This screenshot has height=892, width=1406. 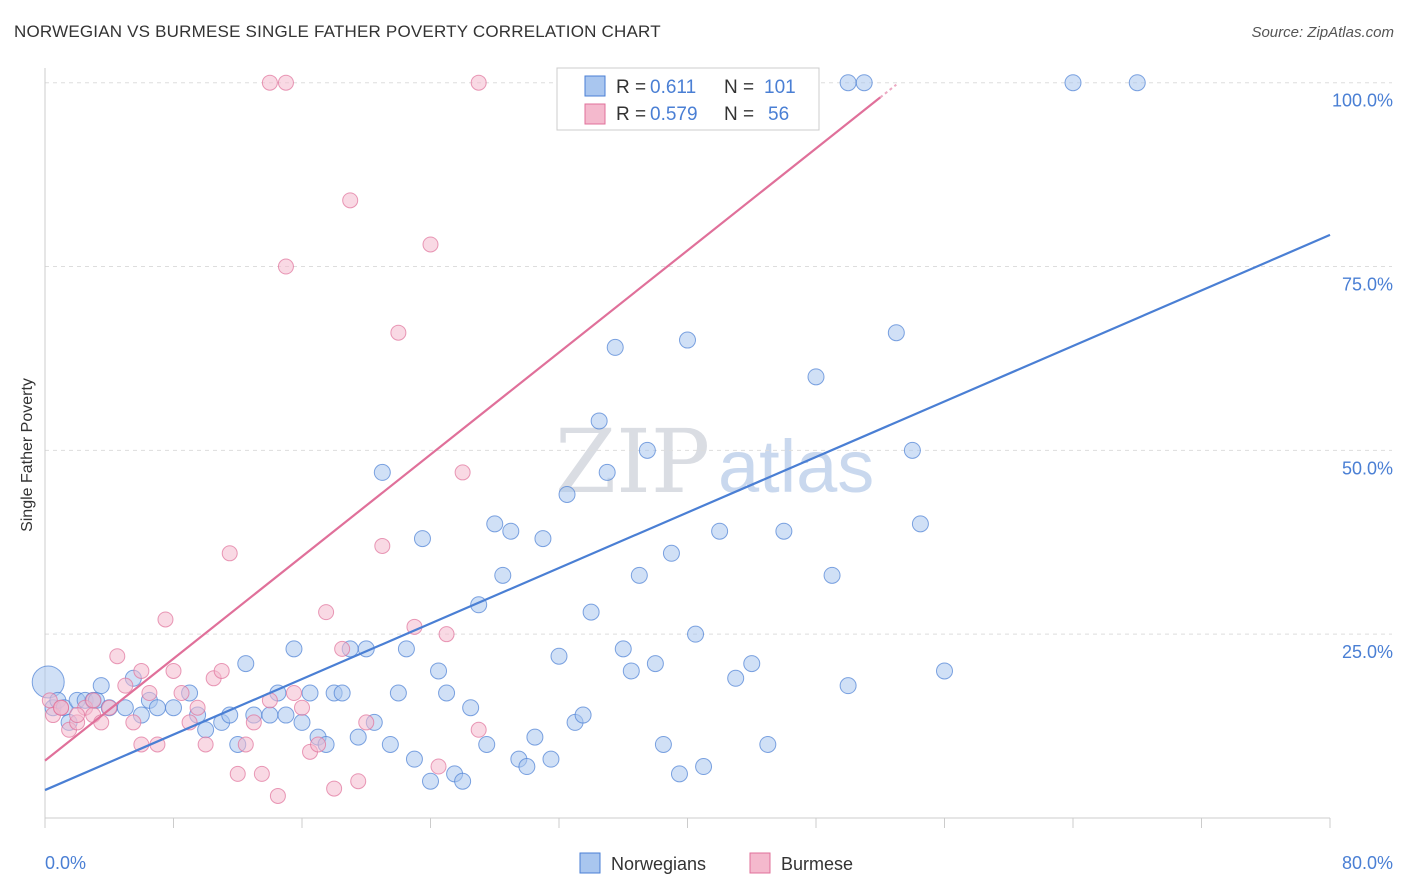 I want to click on y-tick-label-100: 100.0%, so click(x=1362, y=101).